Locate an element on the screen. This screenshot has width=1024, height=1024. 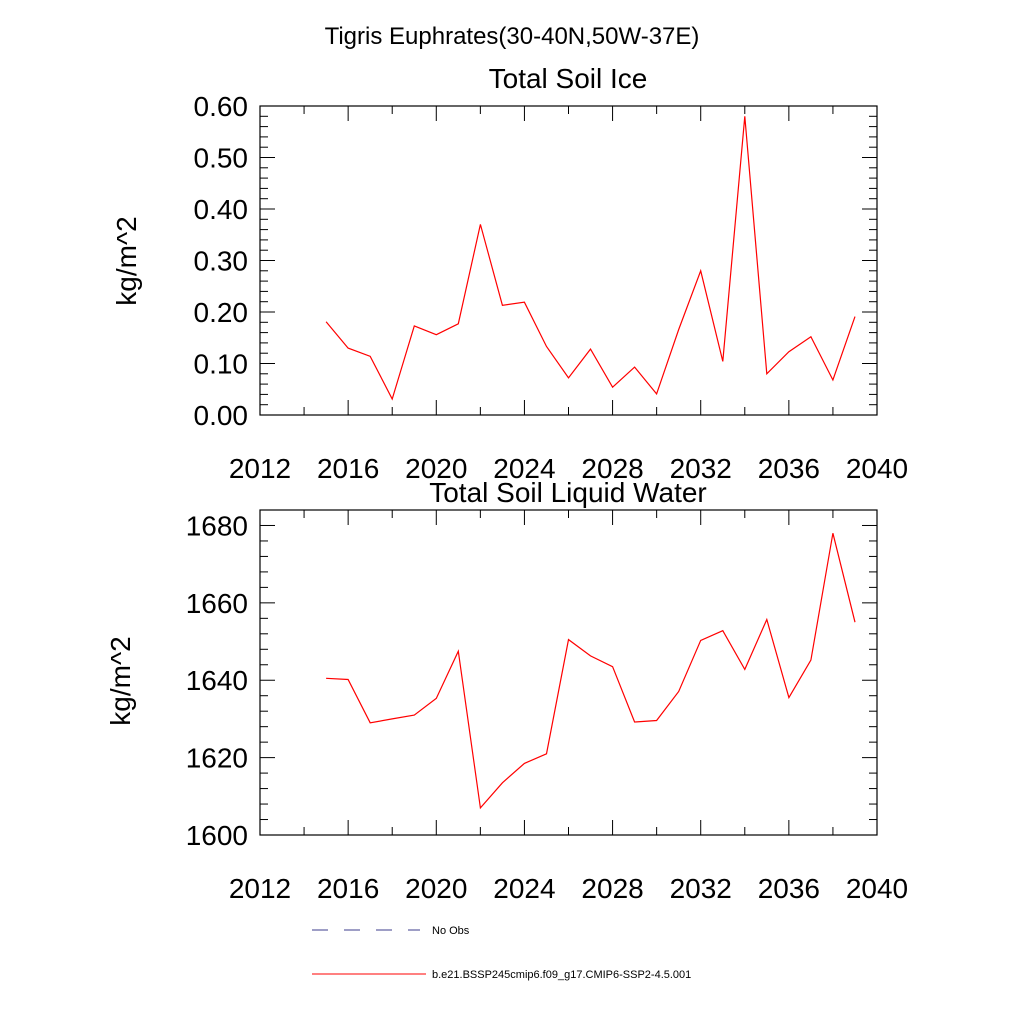
y-tick-label: 0.10 is located at coordinates (221, 364).